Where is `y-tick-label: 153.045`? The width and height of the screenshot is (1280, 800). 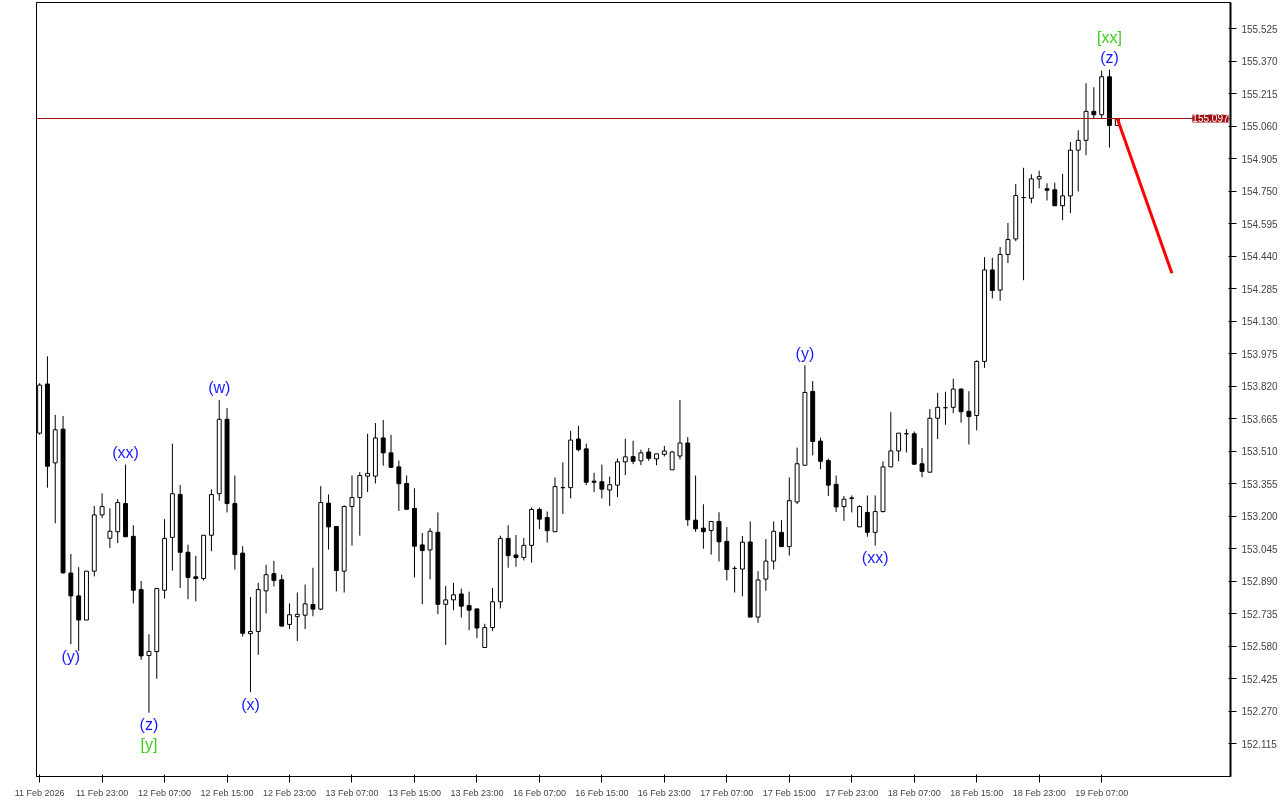 y-tick-label: 153.045 is located at coordinates (1260, 549).